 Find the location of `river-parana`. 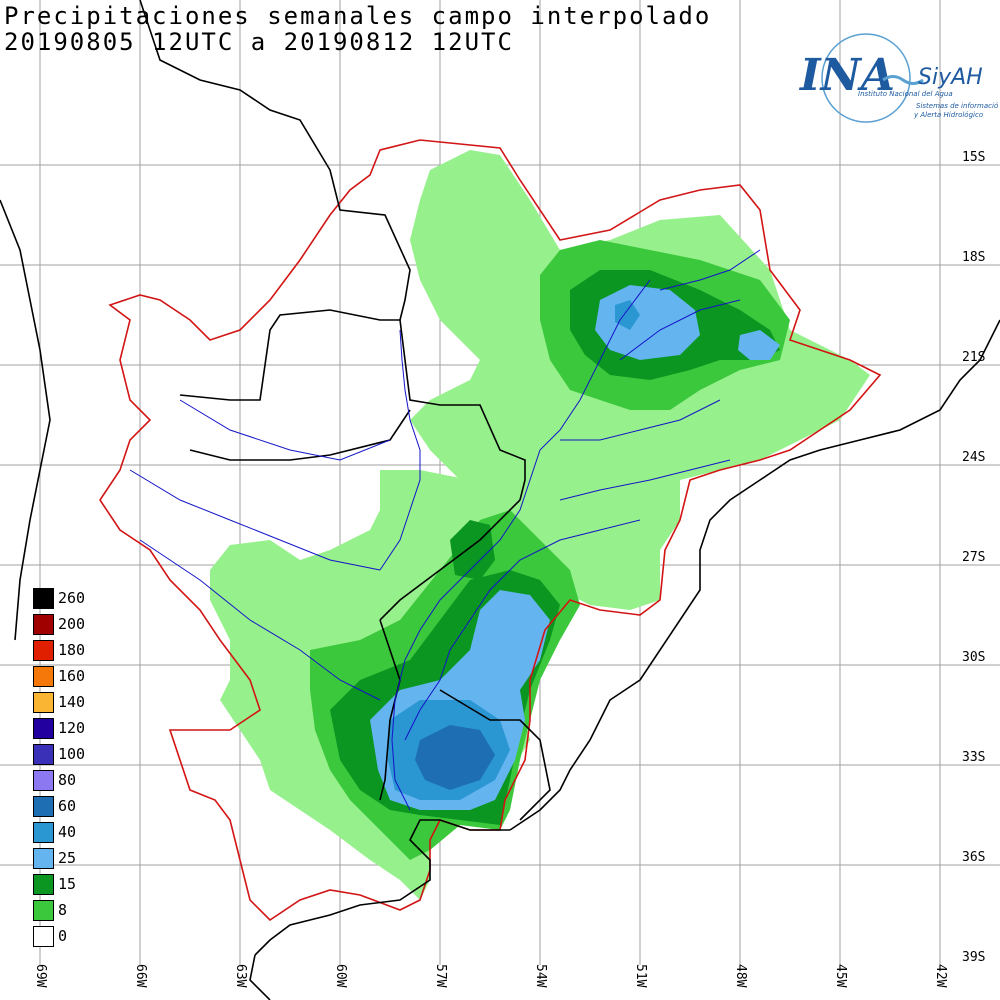

river-parana is located at coordinates (521, 545).